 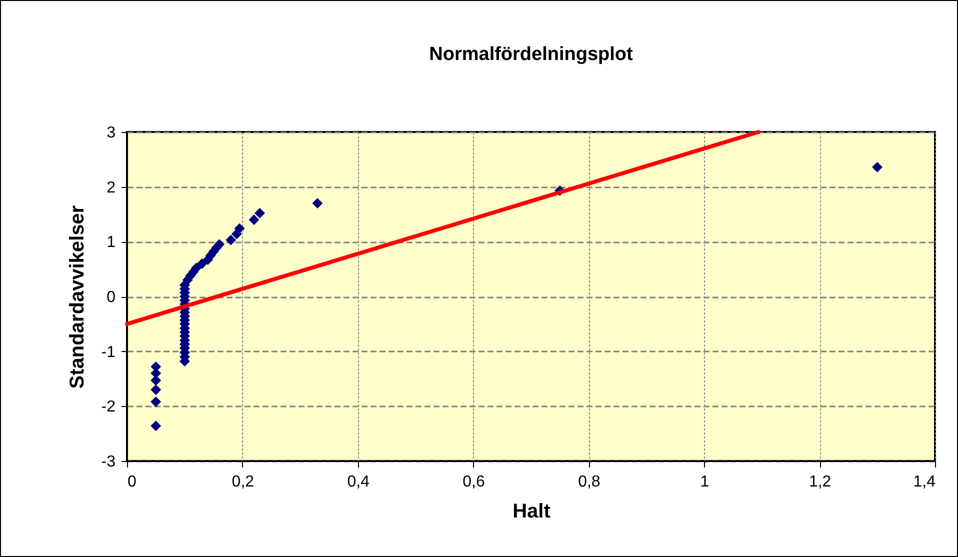 I want to click on x-tick-label: 1, so click(x=705, y=482).